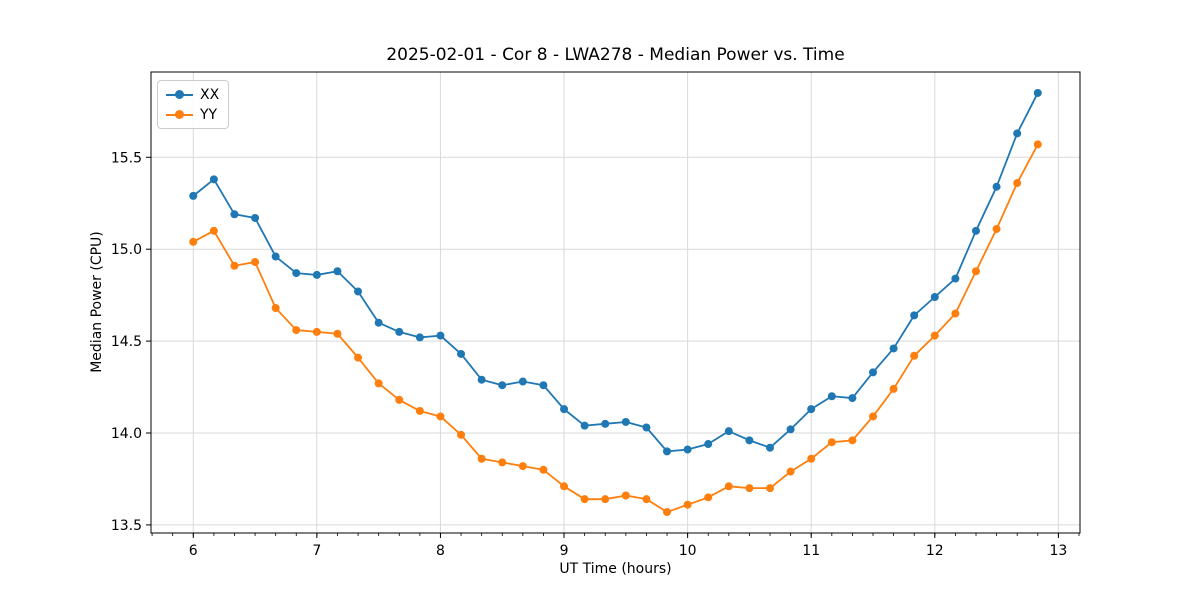 The height and width of the screenshot is (600, 1200). What do you see at coordinates (1058, 551) in the screenshot?
I see `x-tick-label: 13` at bounding box center [1058, 551].